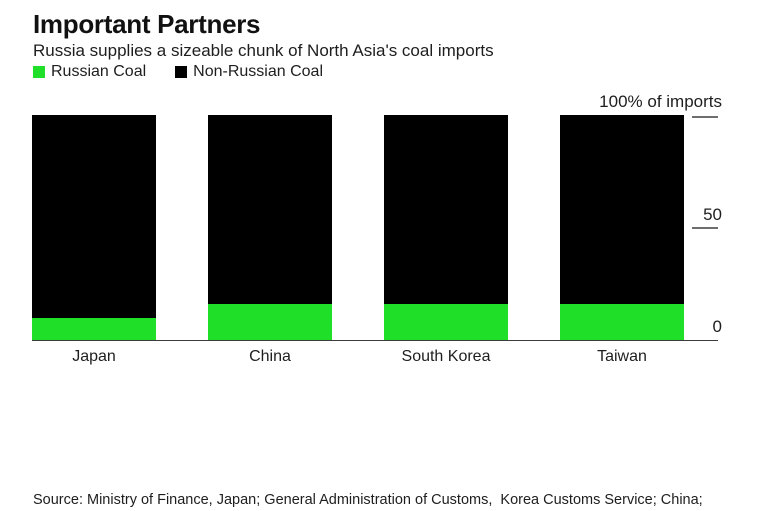  Describe the element at coordinates (99, 71) in the screenshot. I see `legend-label-russian-coal: Russian Coal` at that location.